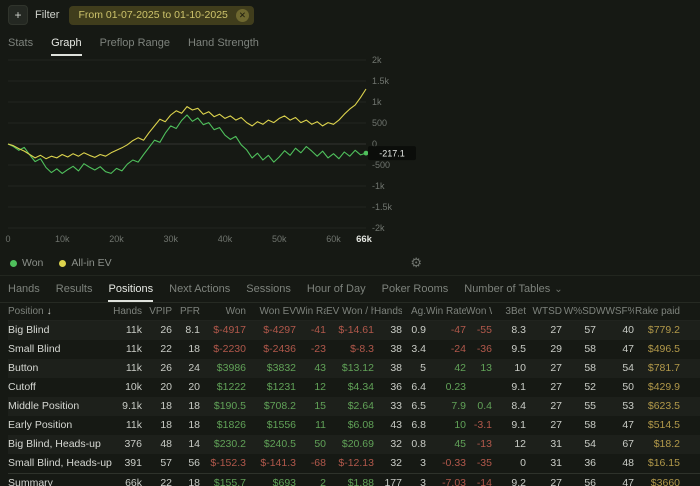 This screenshot has width=700, height=486. Describe the element at coordinates (21, 43) in the screenshot. I see `tab-stats: Stats` at that location.